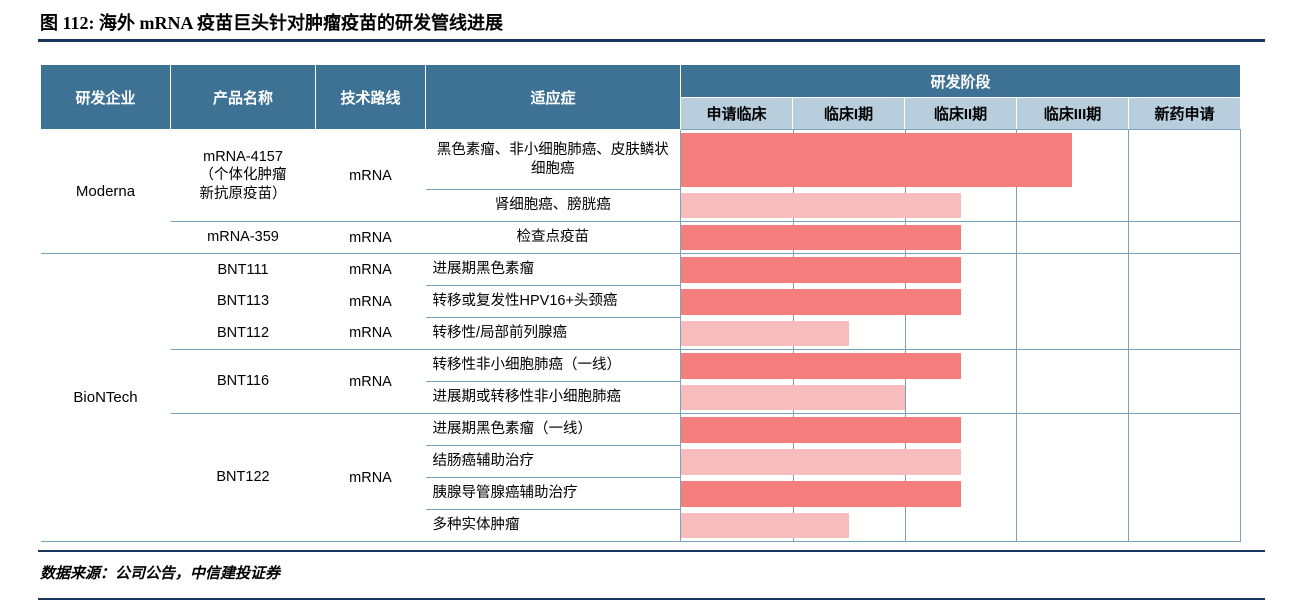  I want to click on pipeline-row: 结肠癌辅助治疗, so click(641, 461).